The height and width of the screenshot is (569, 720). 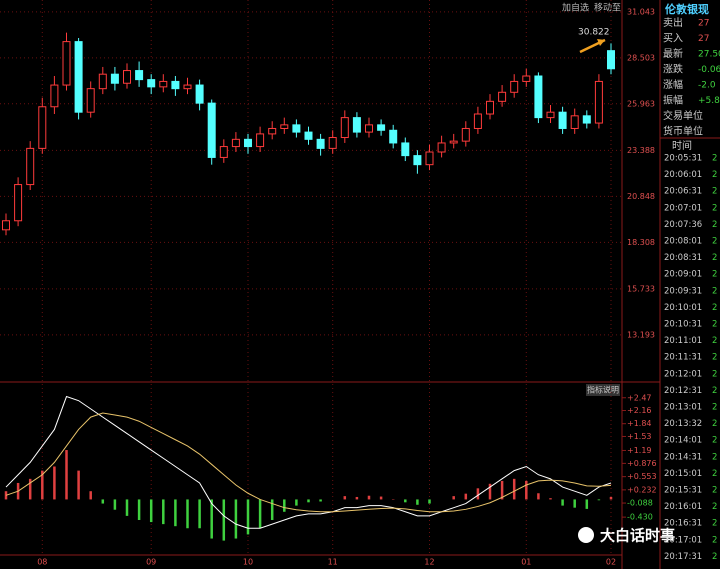 What do you see at coordinates (641, 11) in the screenshot?
I see `y-tick-label: 31.043` at bounding box center [641, 11].